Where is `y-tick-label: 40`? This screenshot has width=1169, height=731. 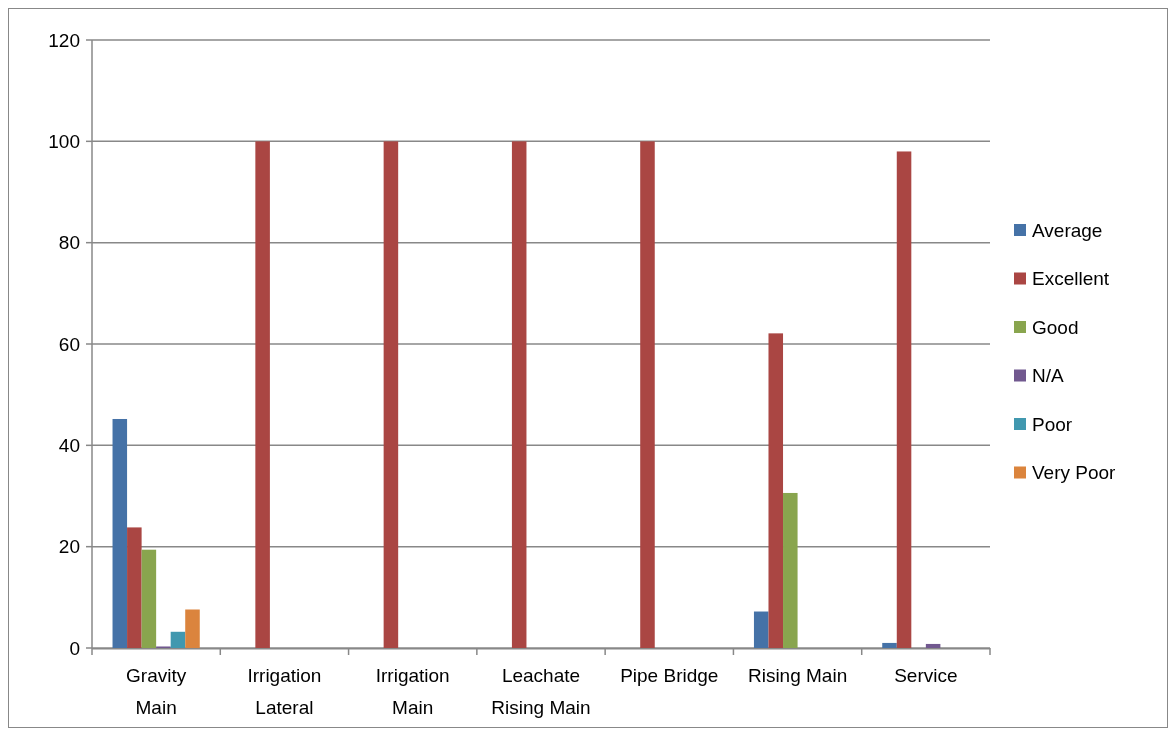
y-tick-label: 40 is located at coordinates (69, 445).